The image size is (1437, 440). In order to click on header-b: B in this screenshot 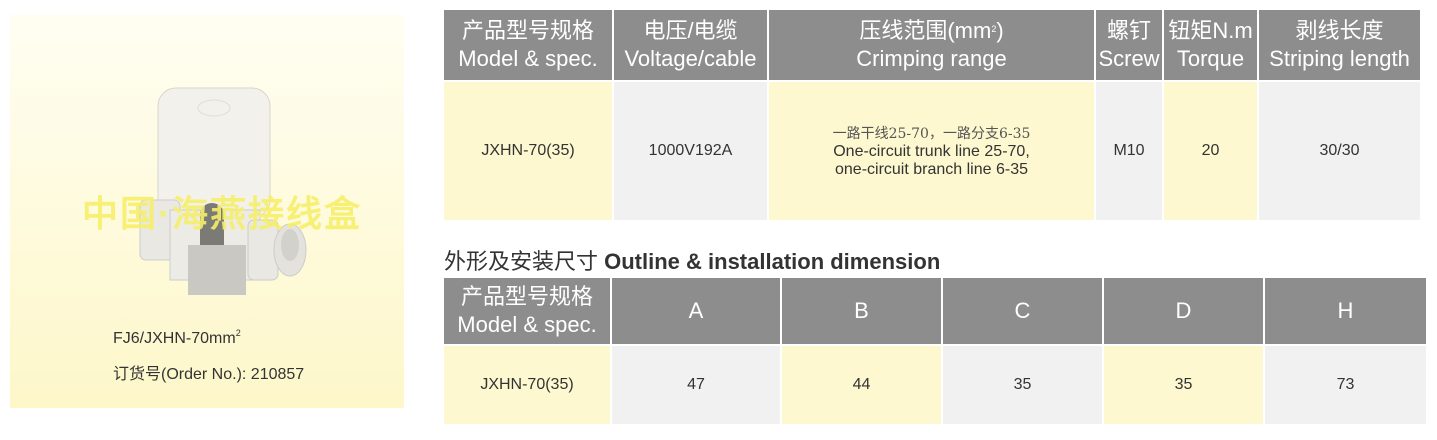, I will do `click(861, 311)`.